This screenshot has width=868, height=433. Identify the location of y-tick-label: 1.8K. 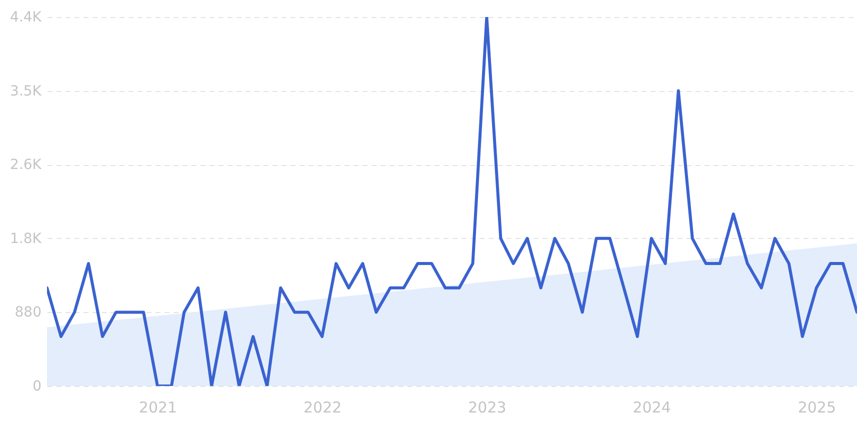
(26, 238).